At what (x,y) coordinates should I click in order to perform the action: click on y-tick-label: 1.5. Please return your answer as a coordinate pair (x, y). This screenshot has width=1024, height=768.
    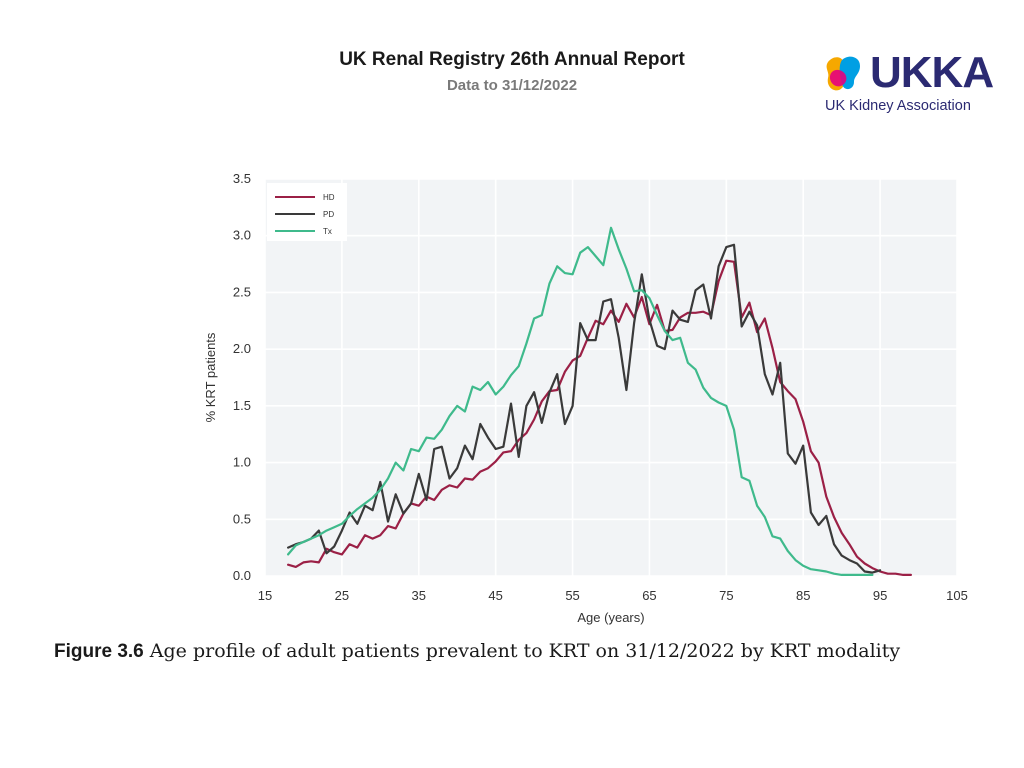
    Looking at the image, I should click on (242, 405).